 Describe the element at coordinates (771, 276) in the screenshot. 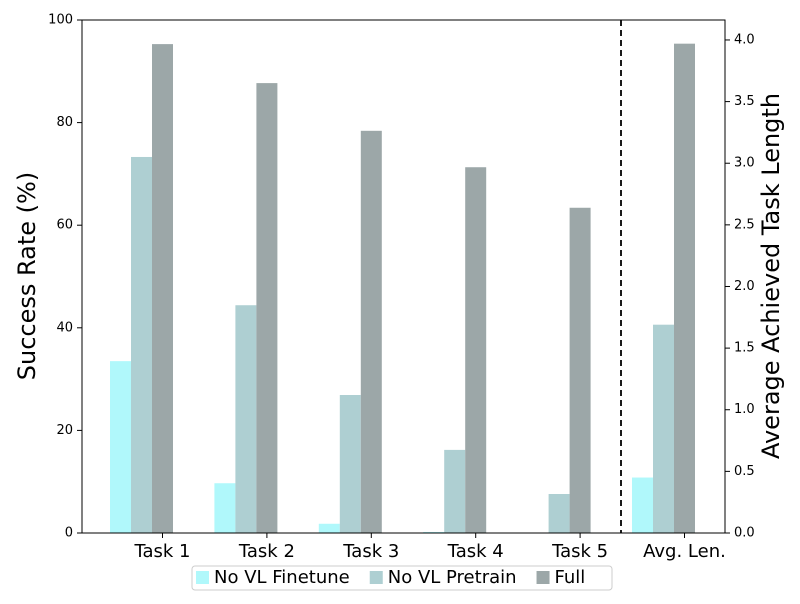

I see `y2-axis-label: Average Achieved Task Length` at that location.